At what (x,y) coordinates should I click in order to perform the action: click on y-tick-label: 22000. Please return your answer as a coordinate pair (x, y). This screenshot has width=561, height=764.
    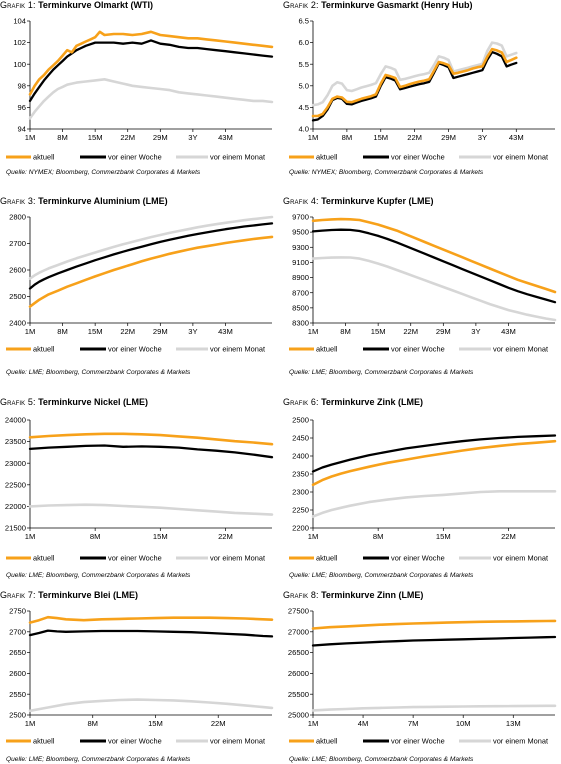
    Looking at the image, I should click on (15, 506).